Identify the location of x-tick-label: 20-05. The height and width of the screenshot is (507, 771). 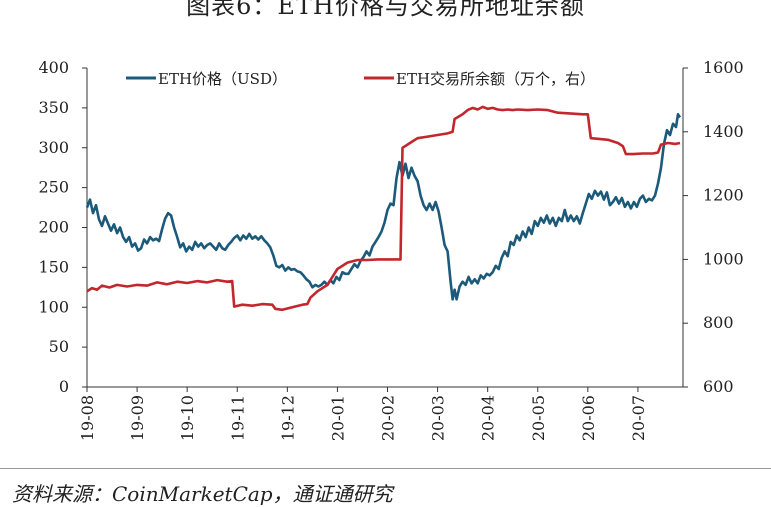
(538, 418).